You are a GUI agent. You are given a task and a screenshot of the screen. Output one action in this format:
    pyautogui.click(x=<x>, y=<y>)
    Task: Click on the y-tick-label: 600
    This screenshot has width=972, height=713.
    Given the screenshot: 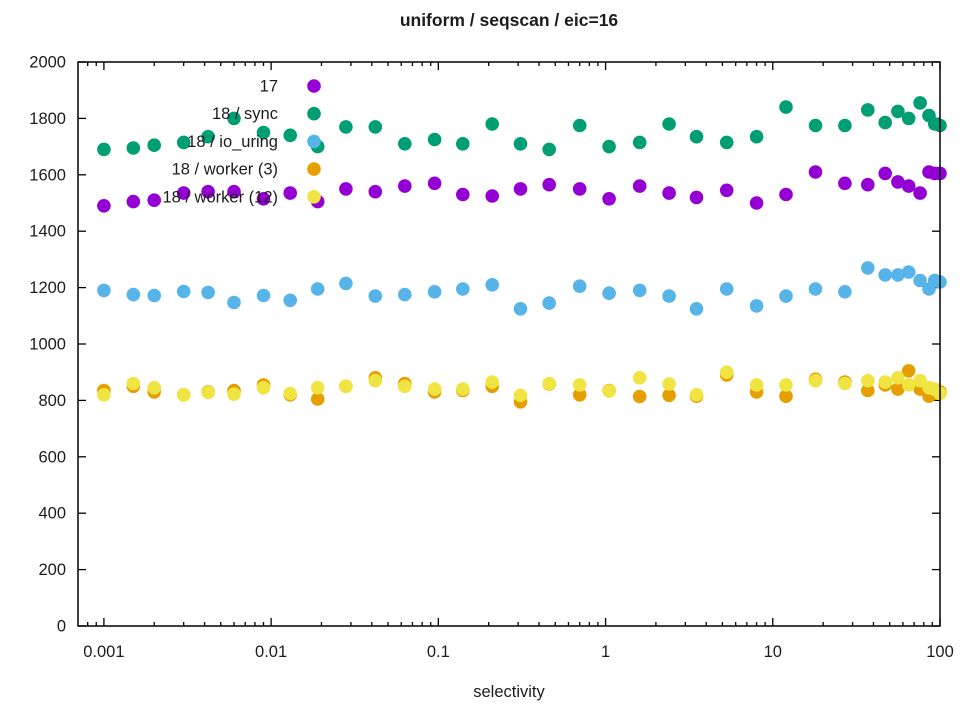 What is the action you would take?
    pyautogui.click(x=52, y=457)
    